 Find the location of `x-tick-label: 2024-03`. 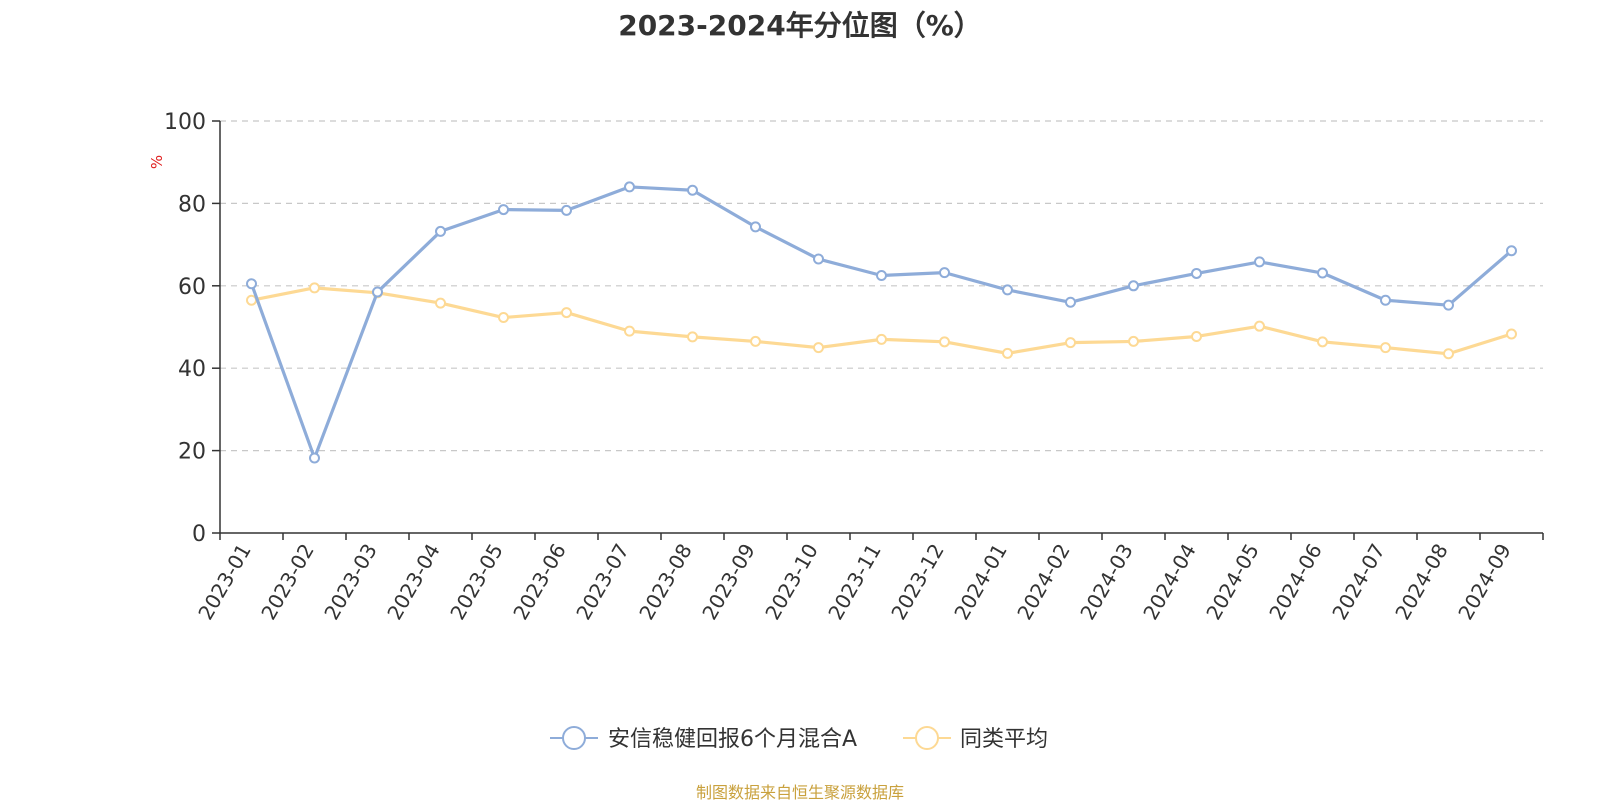

x-tick-label: 2024-03 is located at coordinates (1106, 582).